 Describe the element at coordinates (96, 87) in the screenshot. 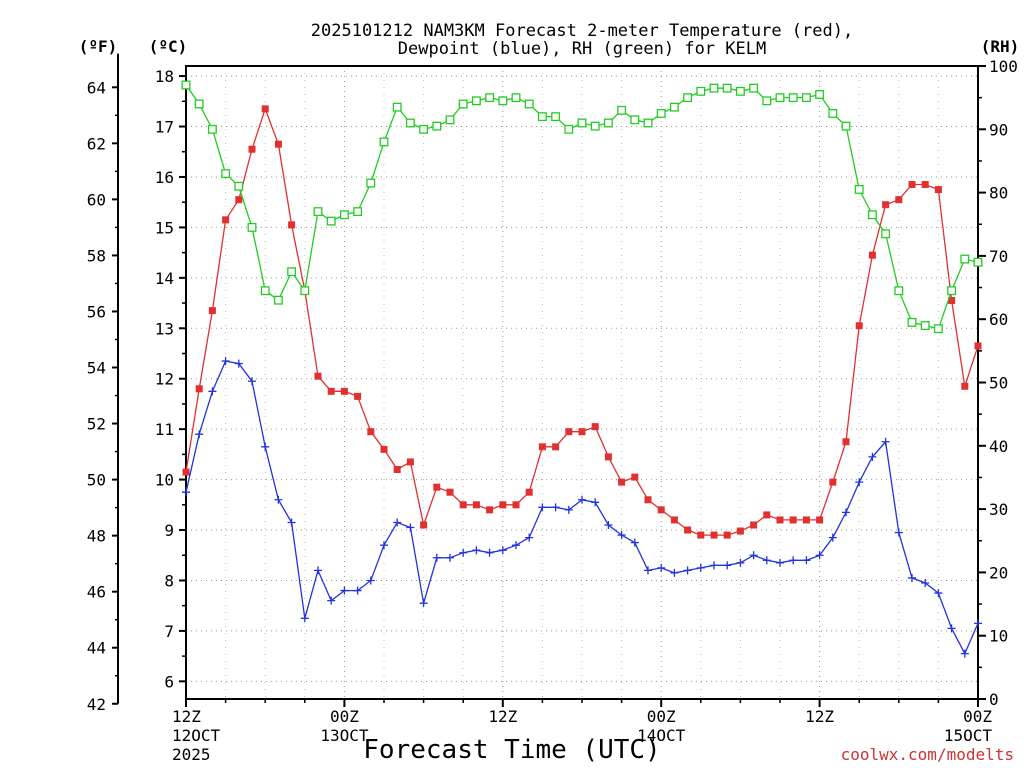

I see `fahrenheit-tick-label: 64` at that location.